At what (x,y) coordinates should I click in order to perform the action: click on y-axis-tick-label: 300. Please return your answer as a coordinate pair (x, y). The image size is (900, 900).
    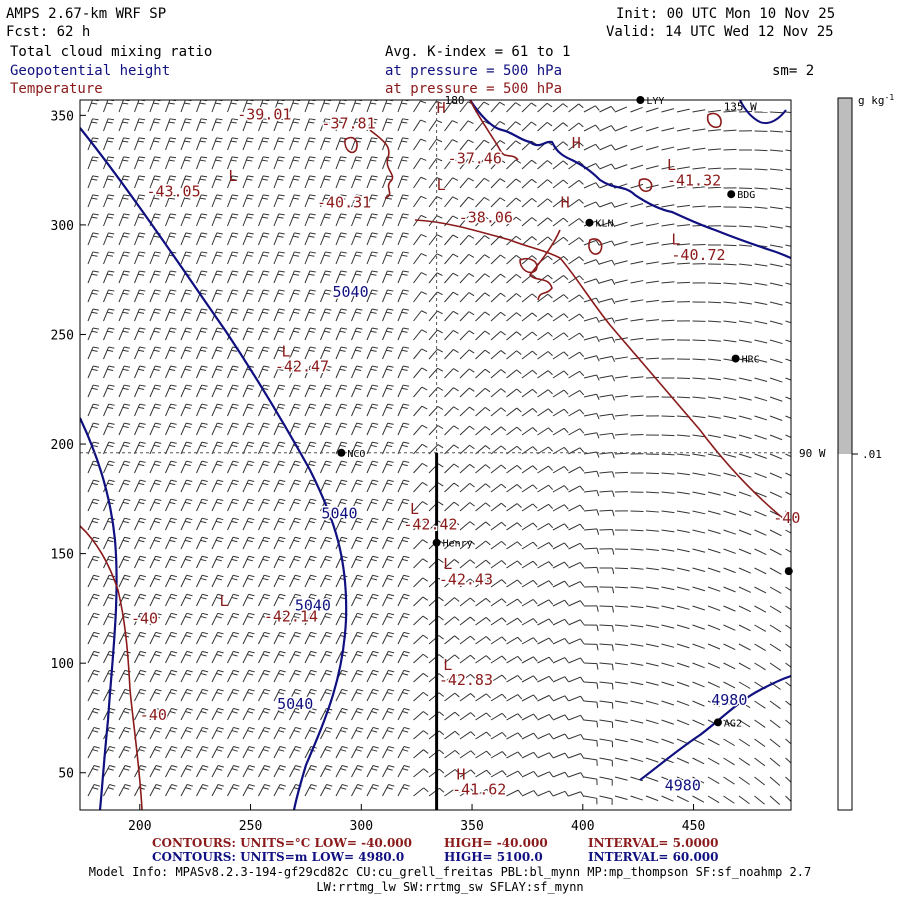
    Looking at the image, I should click on (62, 226).